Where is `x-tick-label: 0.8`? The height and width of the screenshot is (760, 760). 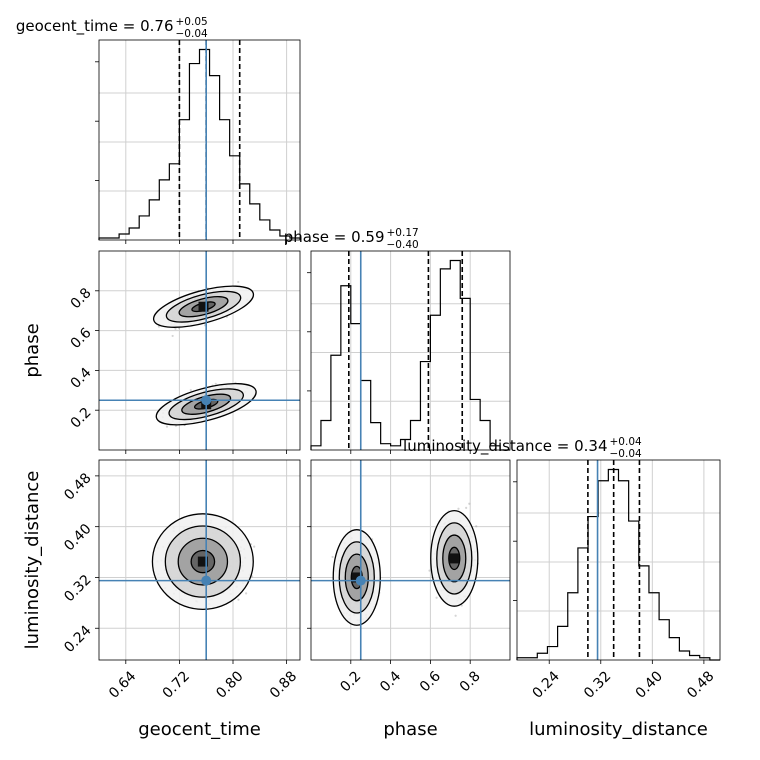 x-tick-label: 0.8 is located at coordinates (470, 681).